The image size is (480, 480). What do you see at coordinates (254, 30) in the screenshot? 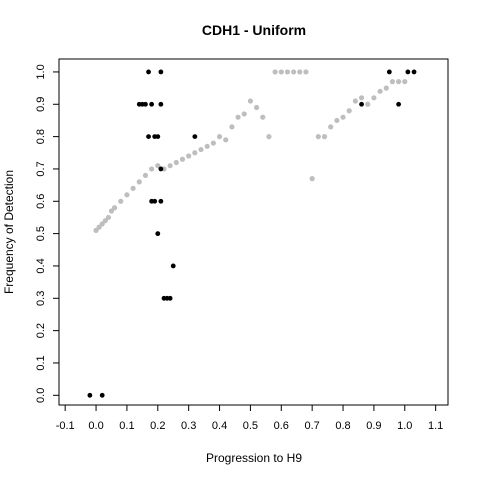
I see `chart-title: CDH1 - Uniform` at bounding box center [254, 30].